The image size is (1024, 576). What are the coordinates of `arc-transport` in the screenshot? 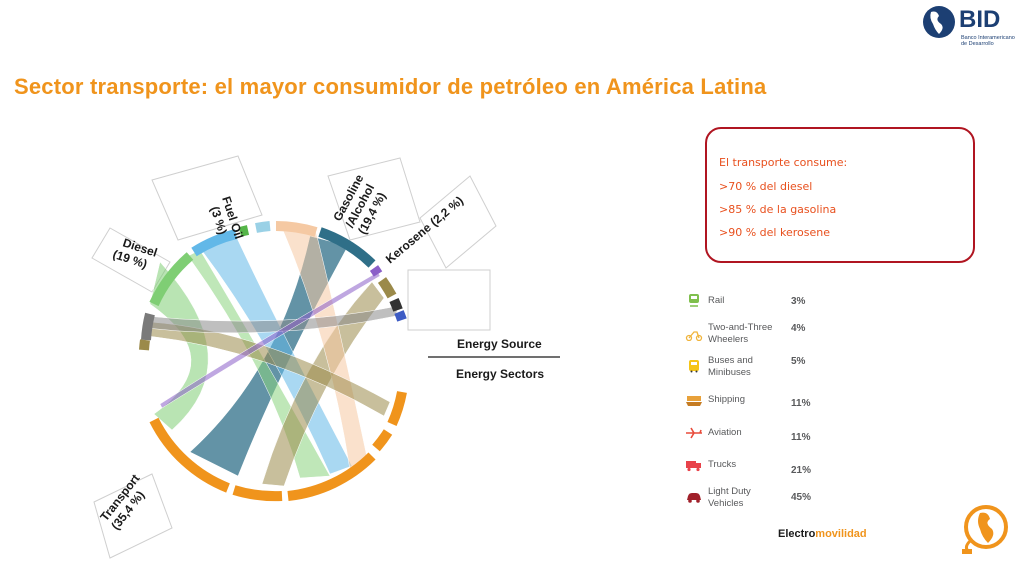 It's located at (189, 455).